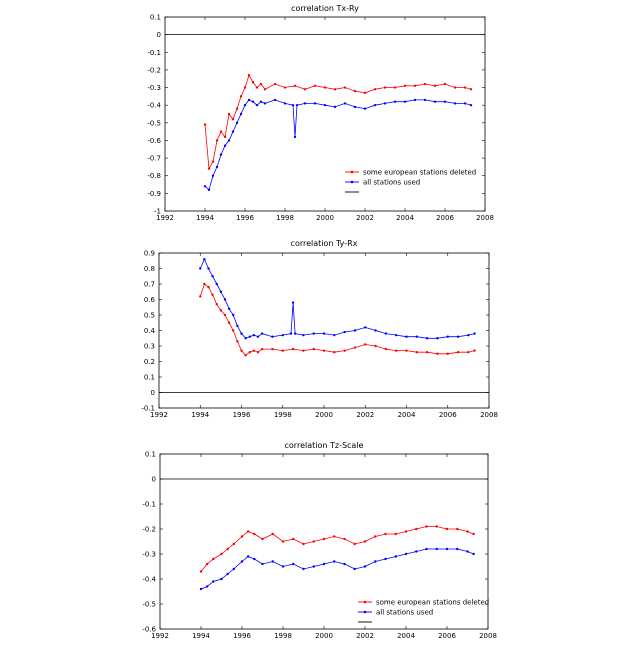 Image resolution: width=633 pixels, height=653 pixels. What do you see at coordinates (352, 182) in the screenshot?
I see `legend-marker` at bounding box center [352, 182].